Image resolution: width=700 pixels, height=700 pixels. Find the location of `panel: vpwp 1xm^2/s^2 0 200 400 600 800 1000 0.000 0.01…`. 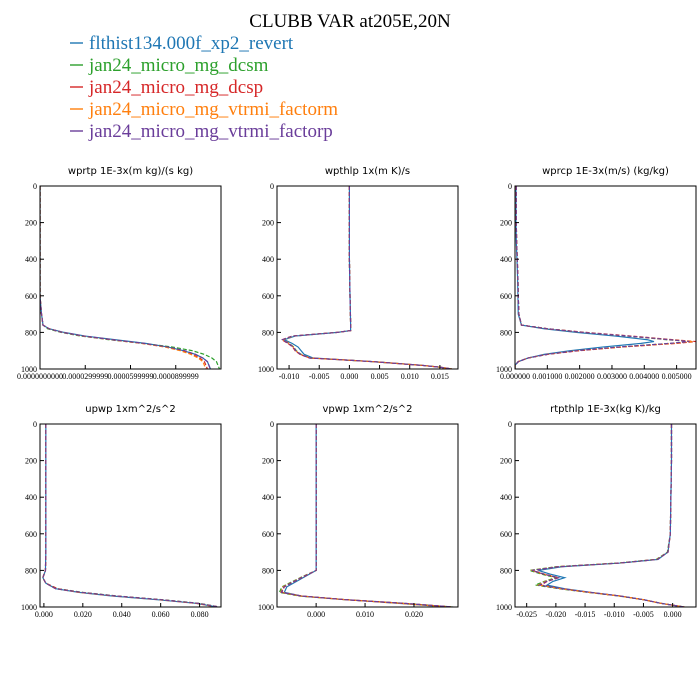

panel: vpwp 1xm^2/s^2 0 200 400 600 800 1000 0.000 0.01… is located at coordinates (358, 511).